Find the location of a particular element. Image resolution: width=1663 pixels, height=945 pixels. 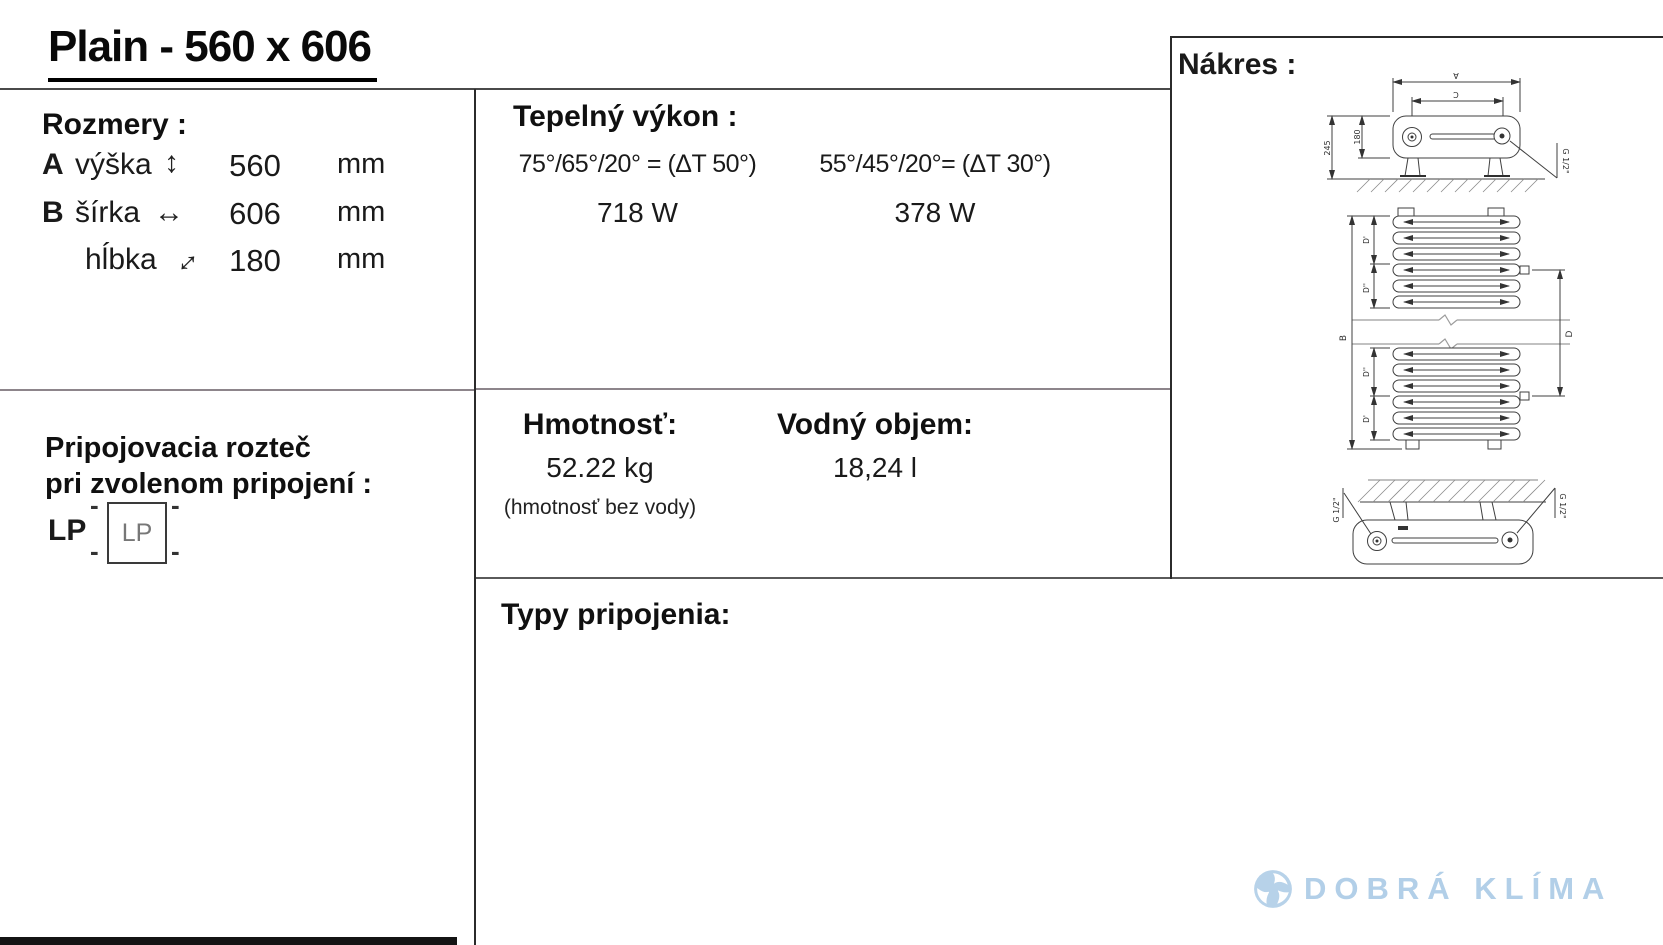

dim-label-thread-left: G 1/2" is located at coordinates (1336, 509).